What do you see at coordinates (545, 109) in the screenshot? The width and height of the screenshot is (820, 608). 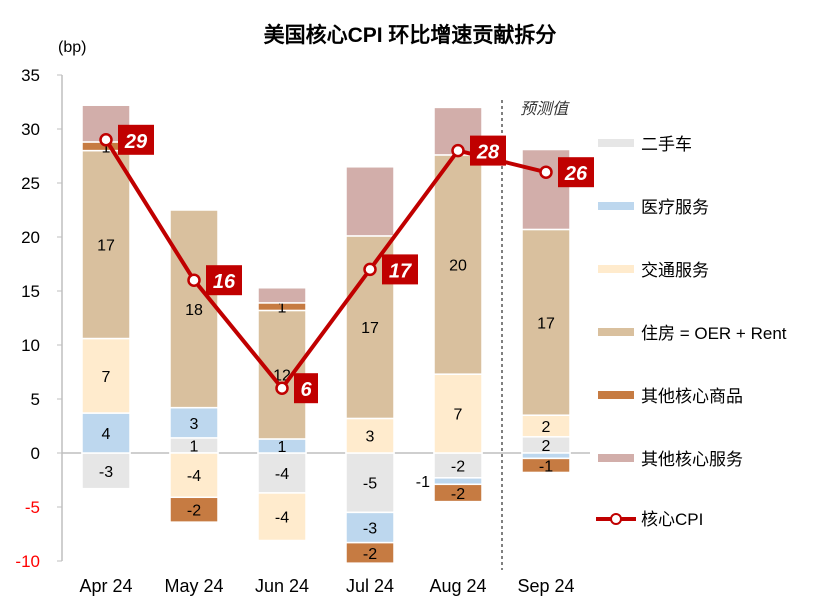 I see `forecast-annotation: 预测值` at bounding box center [545, 109].